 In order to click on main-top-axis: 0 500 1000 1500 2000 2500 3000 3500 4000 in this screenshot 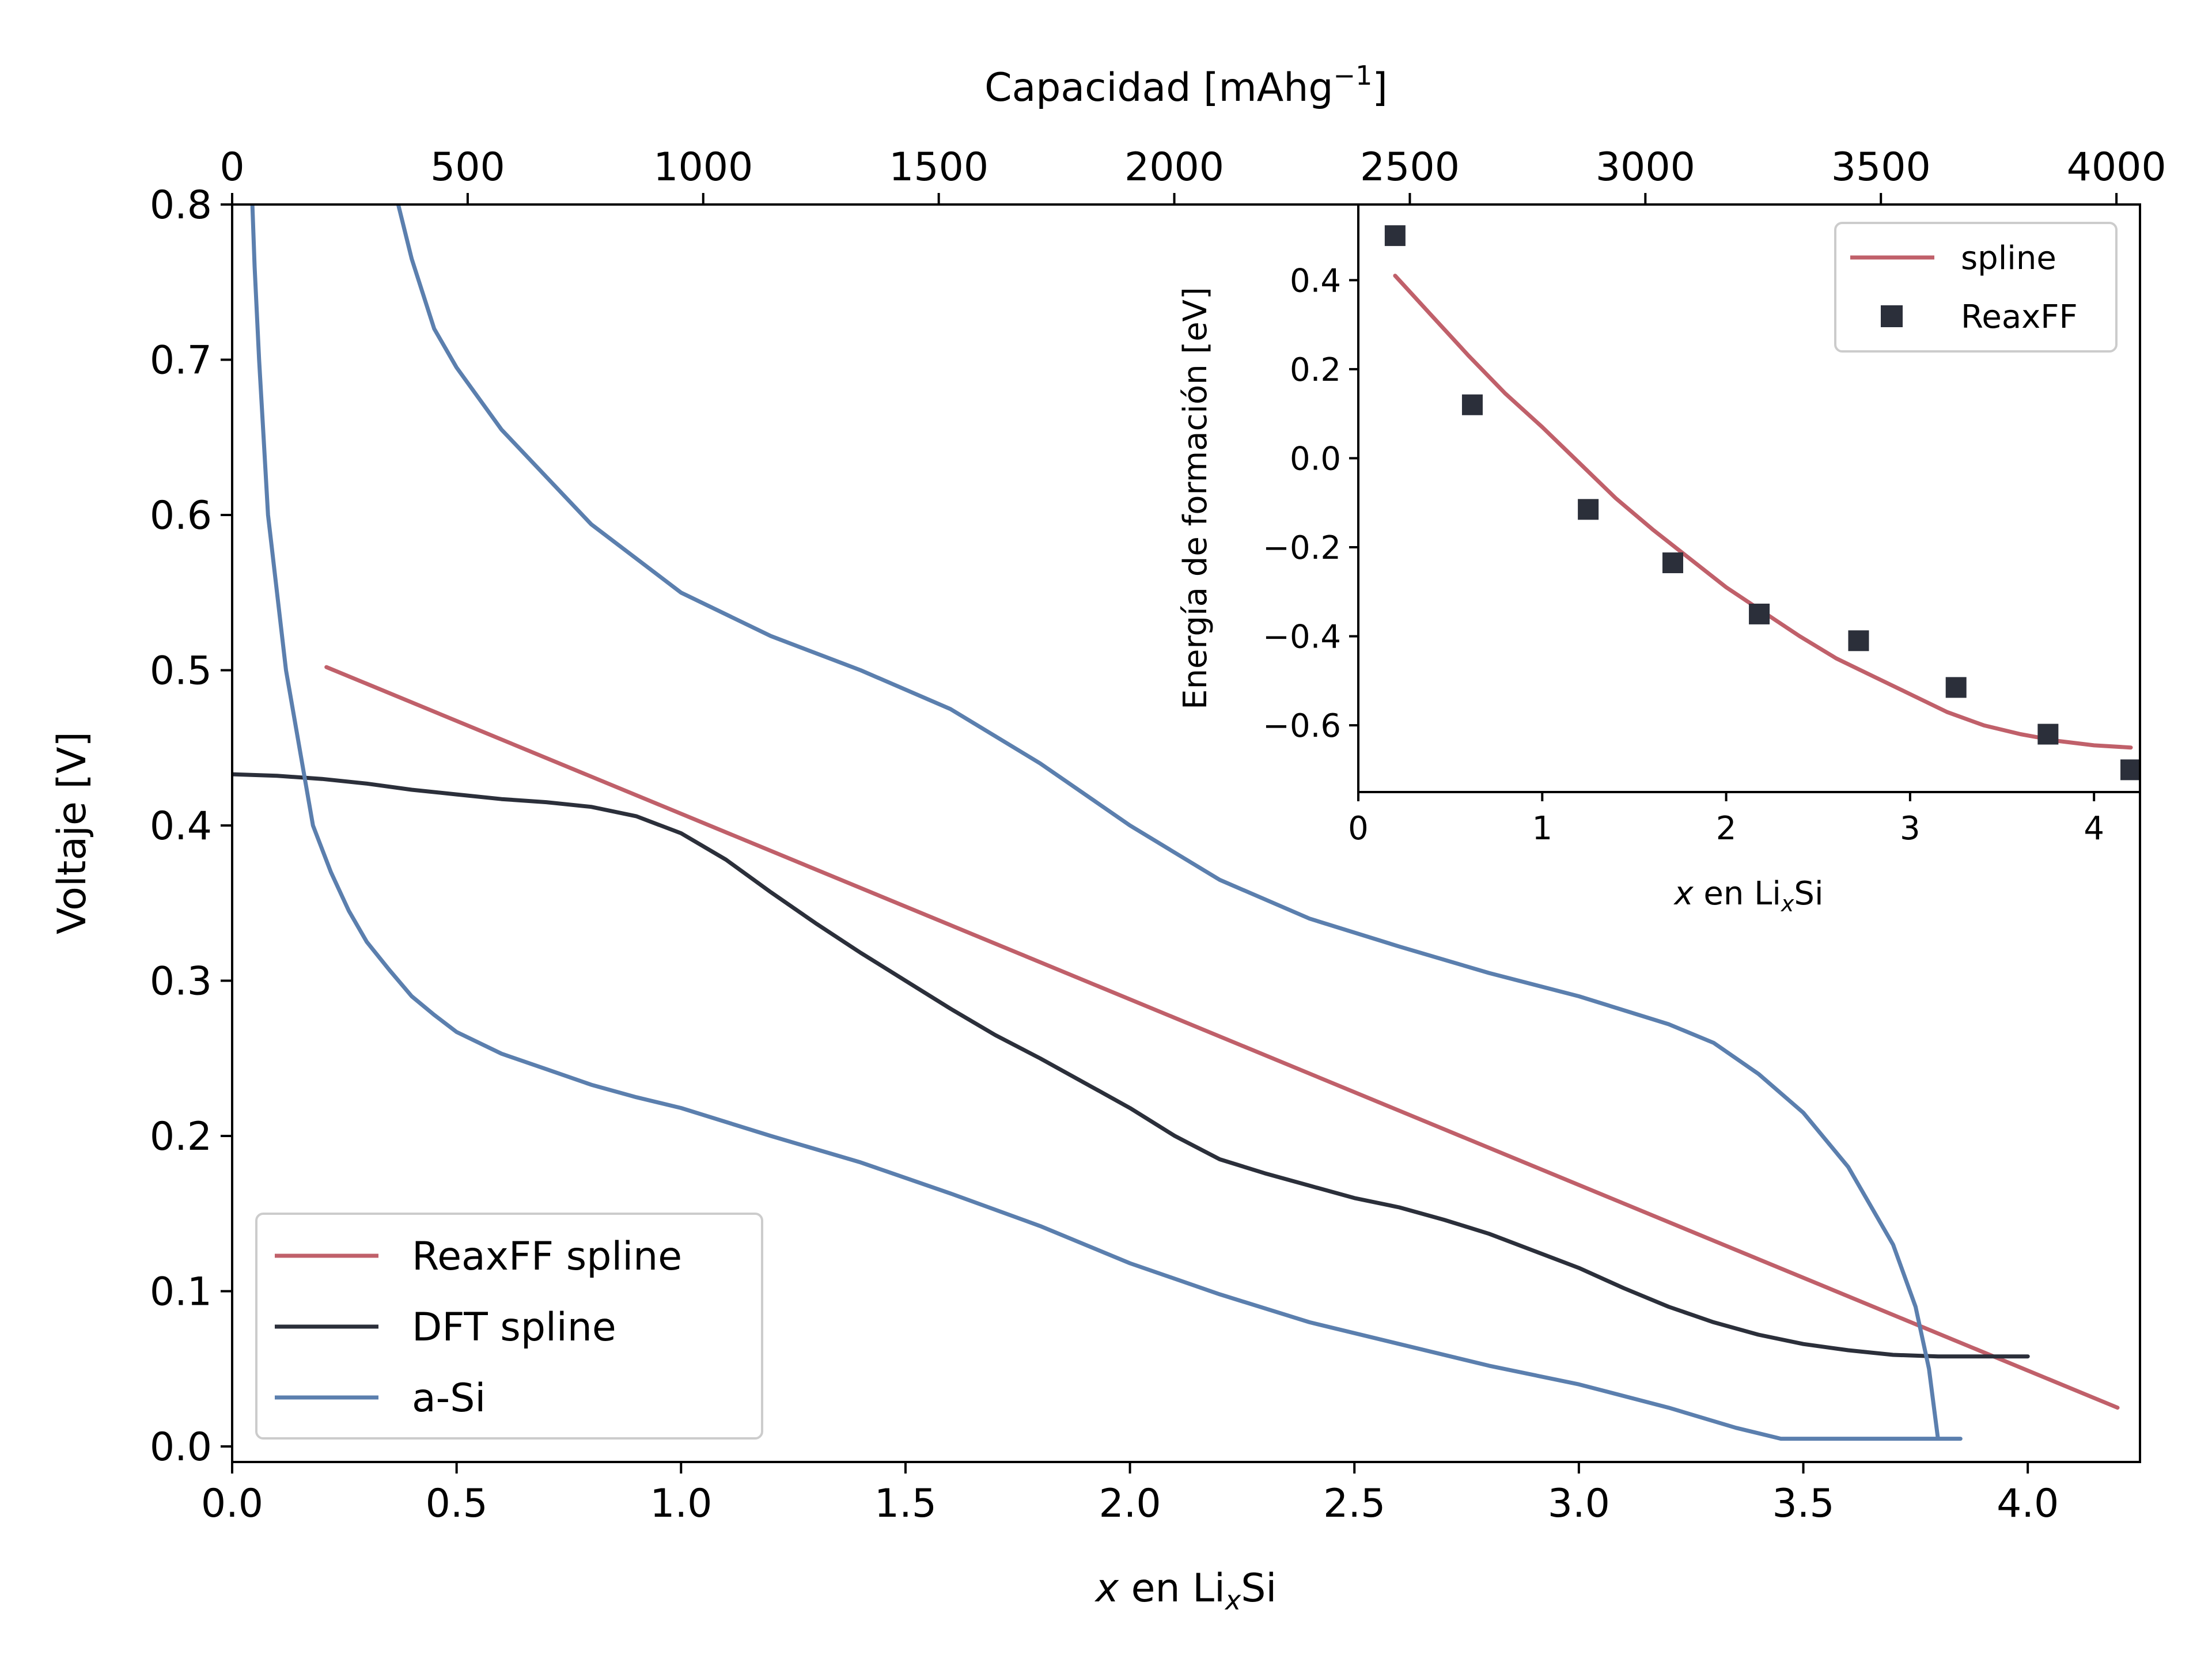, I will do `click(1192, 174)`.